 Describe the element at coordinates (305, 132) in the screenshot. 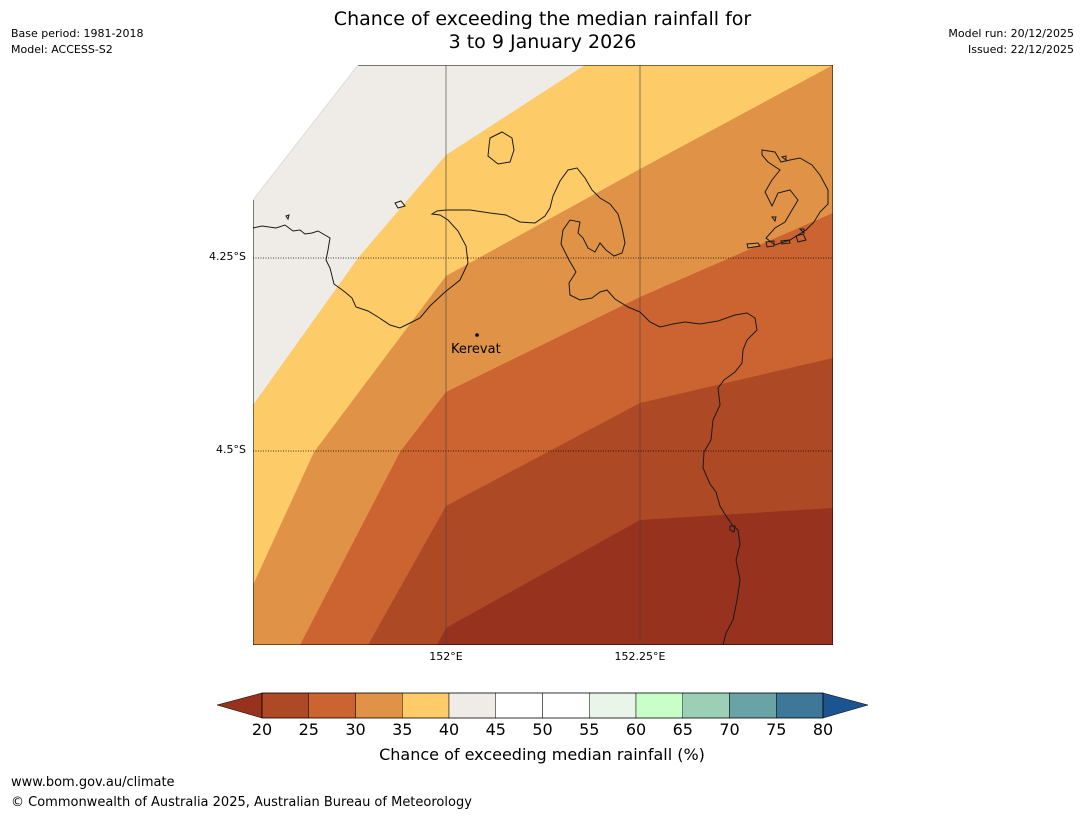

I see `map-edge` at that location.